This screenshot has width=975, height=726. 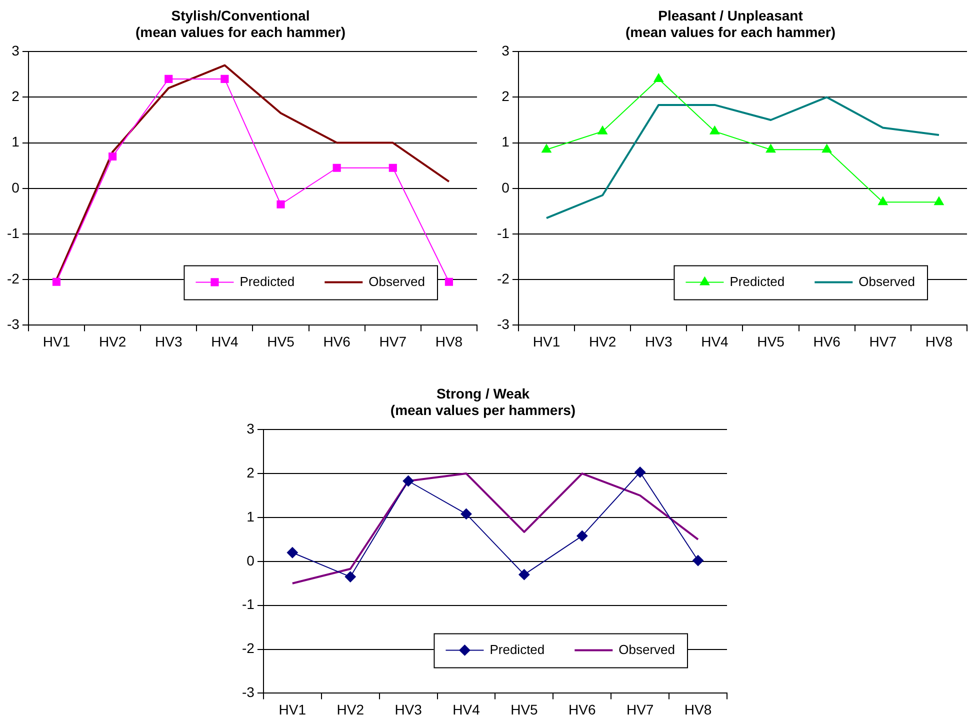 What do you see at coordinates (483, 410) in the screenshot?
I see `chart-subtitle: (mean values per hammers)` at bounding box center [483, 410].